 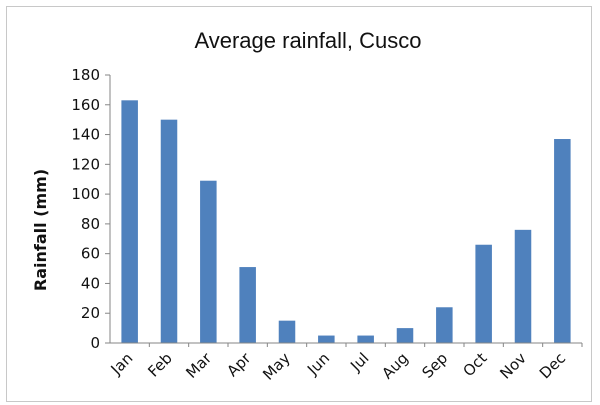 What do you see at coordinates (239, 365) in the screenshot?
I see `x-tick-label: Apr` at bounding box center [239, 365].